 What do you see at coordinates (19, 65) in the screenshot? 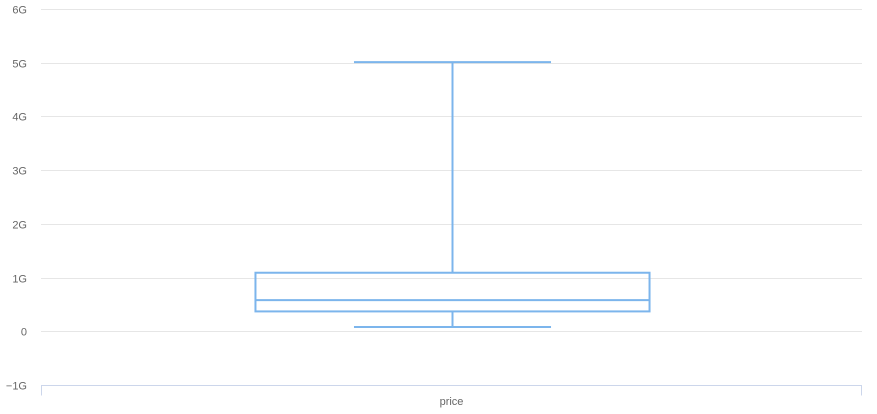
I see `y-tick-label: 5G` at bounding box center [19, 65].